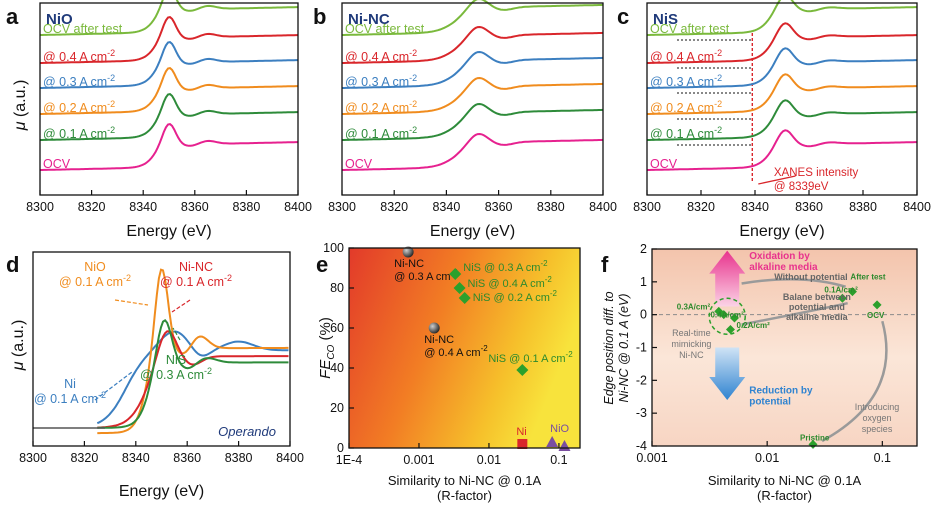 Image resolution: width=934 pixels, height=510 pixels. What do you see at coordinates (359, 164) in the screenshot?
I see `series-label: OCV` at bounding box center [359, 164].